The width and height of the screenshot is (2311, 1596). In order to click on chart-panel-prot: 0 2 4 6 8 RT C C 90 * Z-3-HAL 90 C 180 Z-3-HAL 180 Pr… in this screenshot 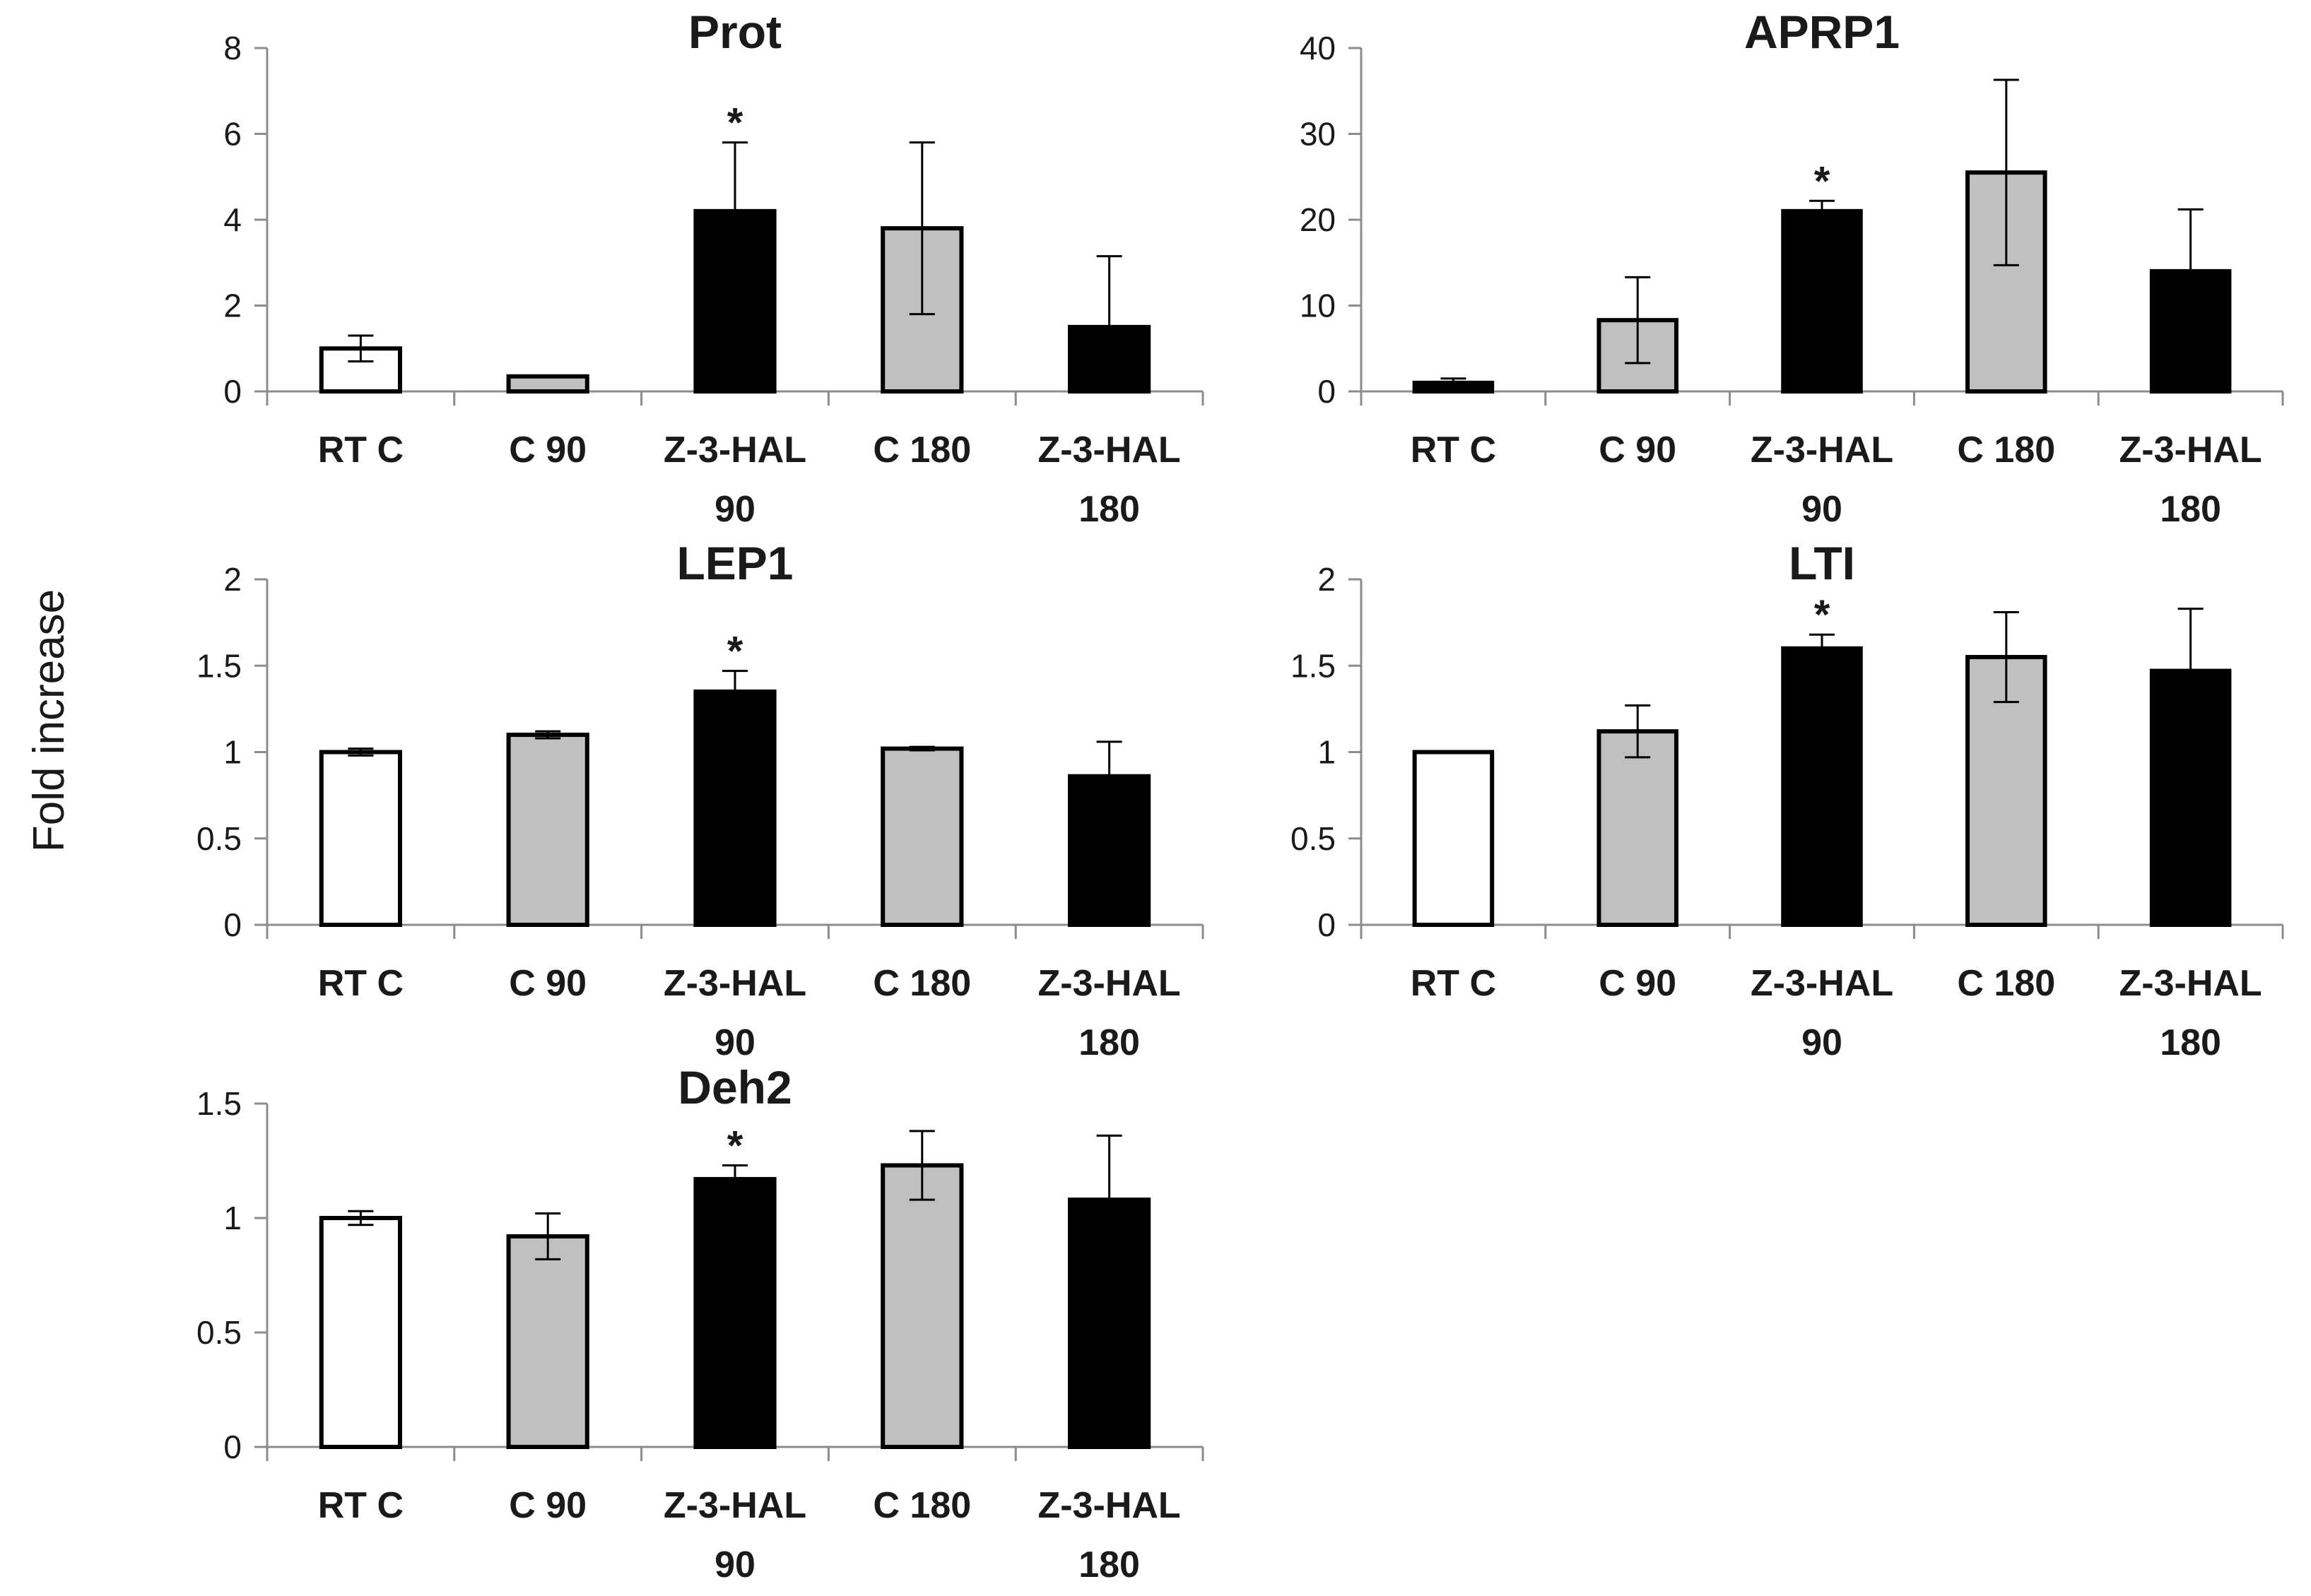, I will do `click(713, 268)`.